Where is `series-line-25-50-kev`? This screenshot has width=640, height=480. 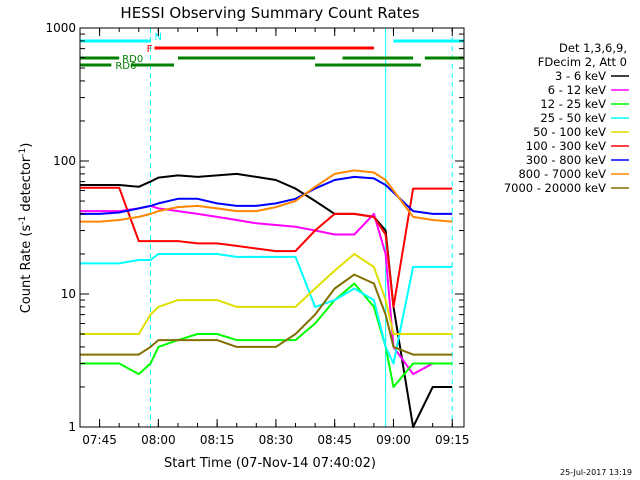
series-line-25-50-kev is located at coordinates (266, 309).